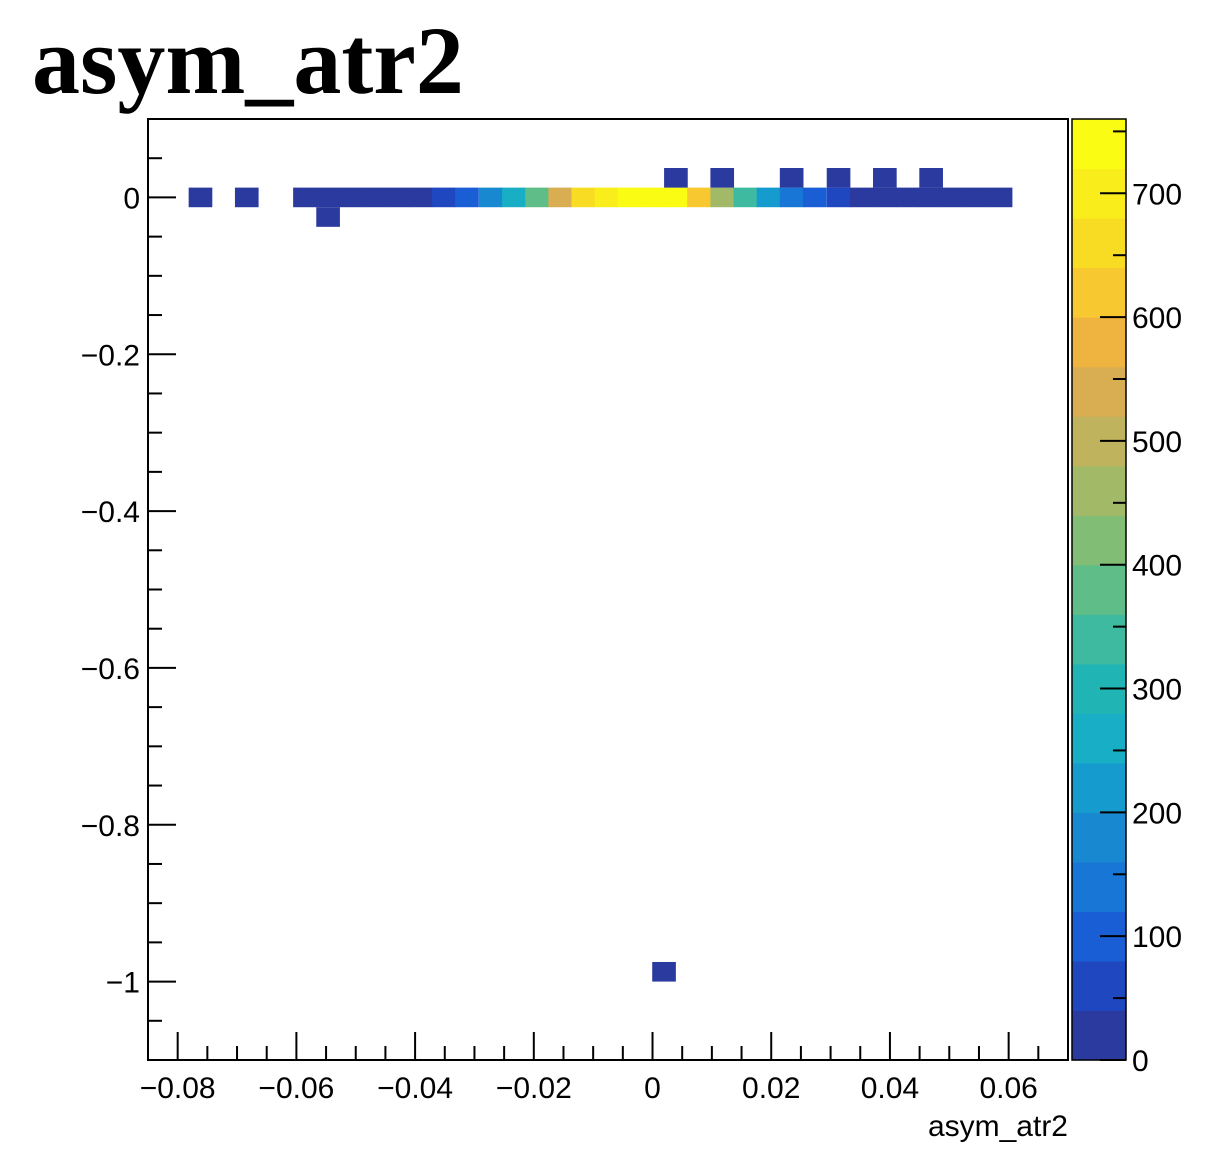 This screenshot has height=1169, width=1216. Describe the element at coordinates (178, 1088) in the screenshot. I see `x-tick-label: −0.08` at that location.